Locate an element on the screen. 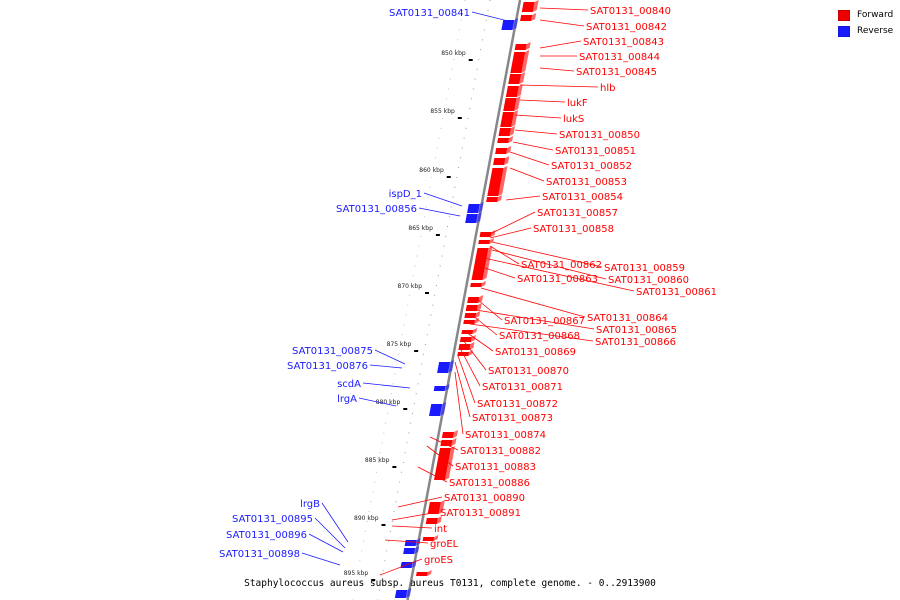 The height and width of the screenshot is (600, 900). forward-gene-label: SAT0131_00845 is located at coordinates (616, 72).